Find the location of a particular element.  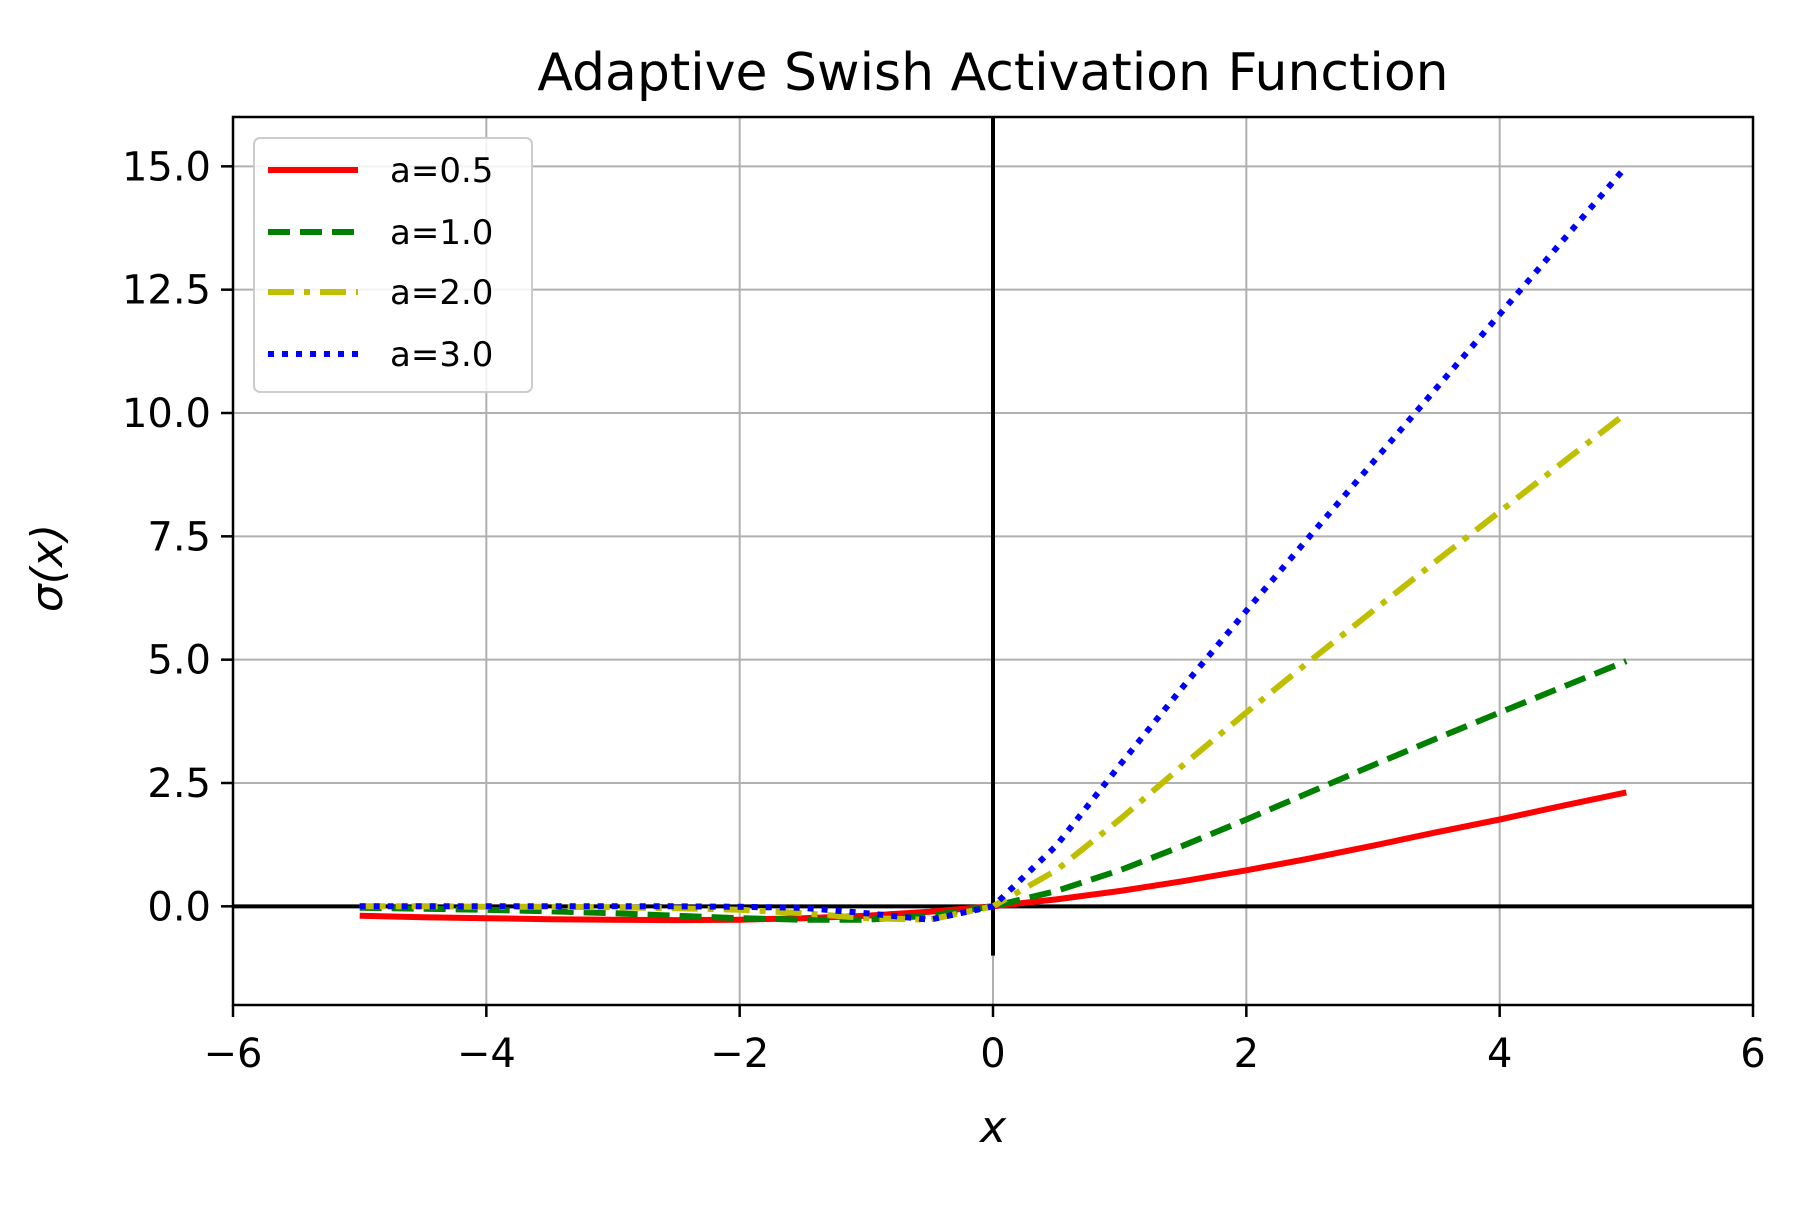

chart-title: Adaptive Swish Activation Function is located at coordinates (992, 73).